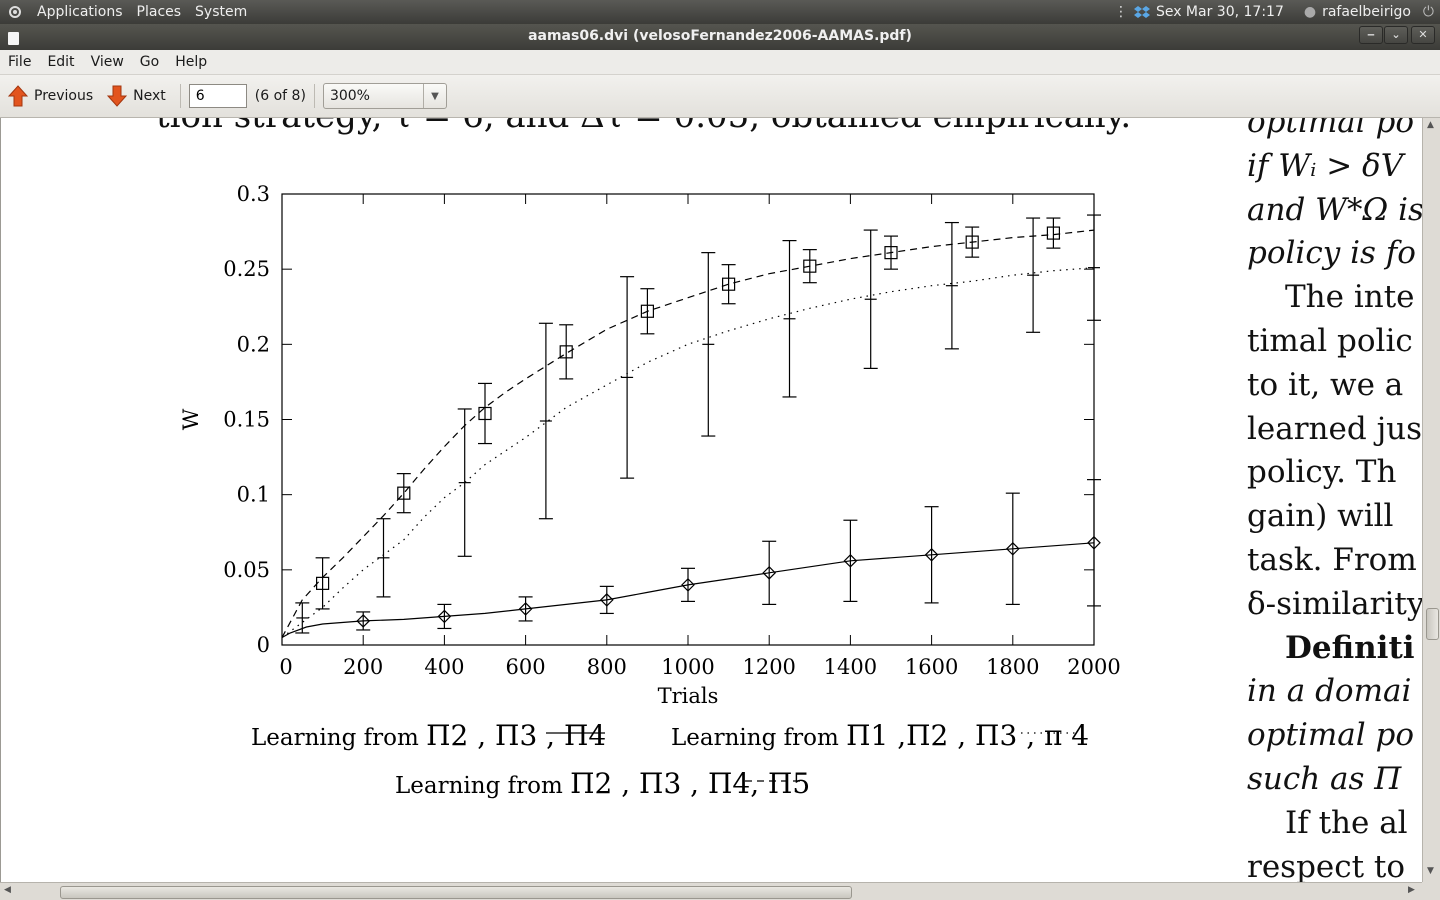  What do you see at coordinates (246, 269) in the screenshot?
I see `y-tick-label: 0.25` at bounding box center [246, 269].